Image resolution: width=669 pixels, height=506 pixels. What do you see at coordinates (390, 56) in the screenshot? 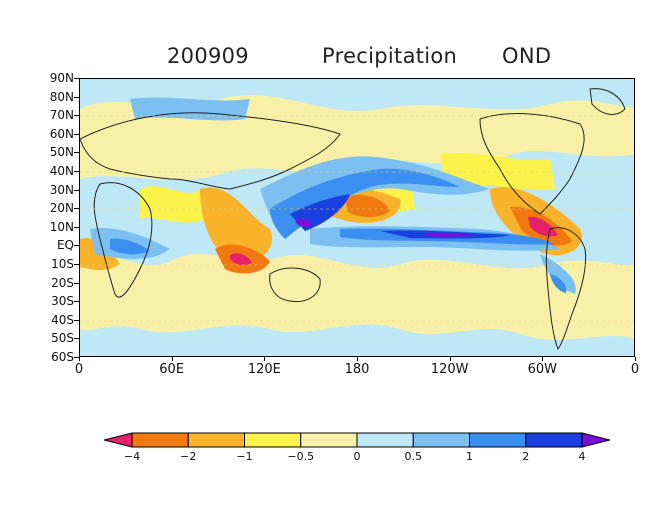
I see `title-variable: Precipitation` at bounding box center [390, 56].